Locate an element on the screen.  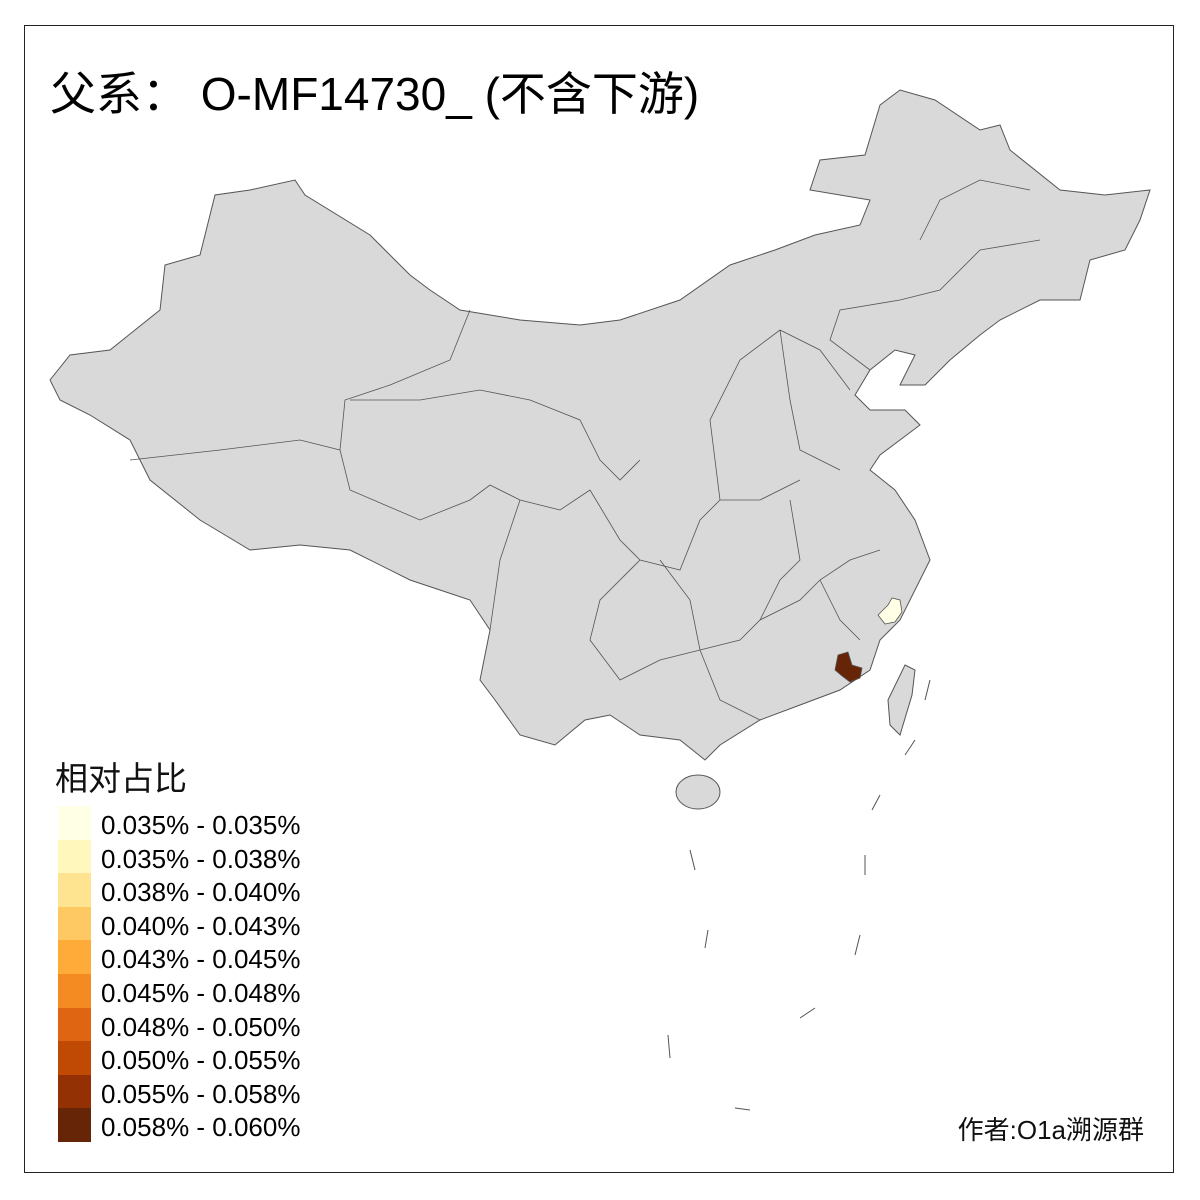
legend-item: 0.058% - 0.060% is located at coordinates (208, 1125).